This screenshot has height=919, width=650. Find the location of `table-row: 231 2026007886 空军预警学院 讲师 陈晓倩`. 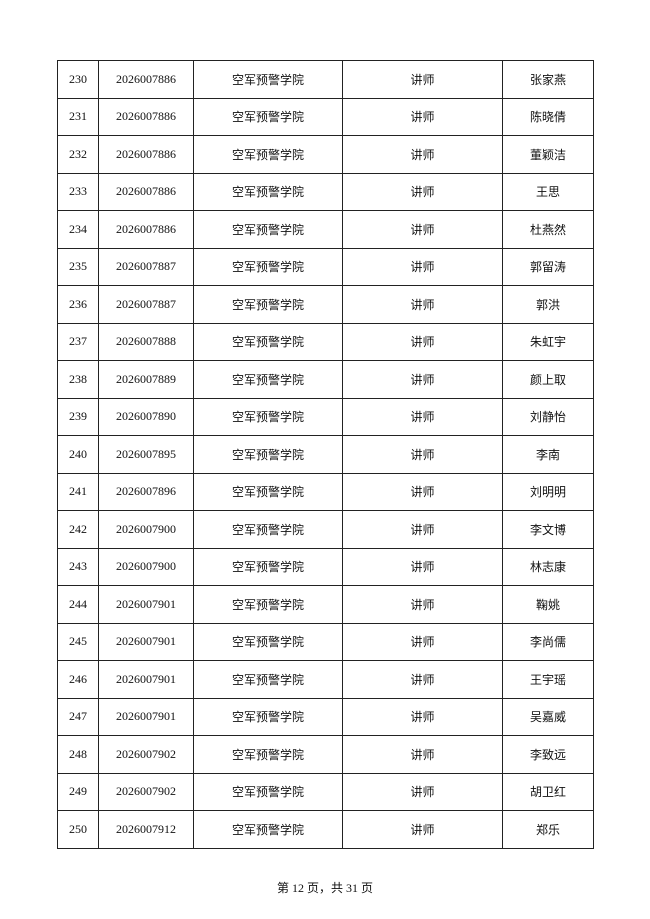

table-row: 231 2026007886 空军预警学院 讲师 陈晓倩 is located at coordinates (325, 116).